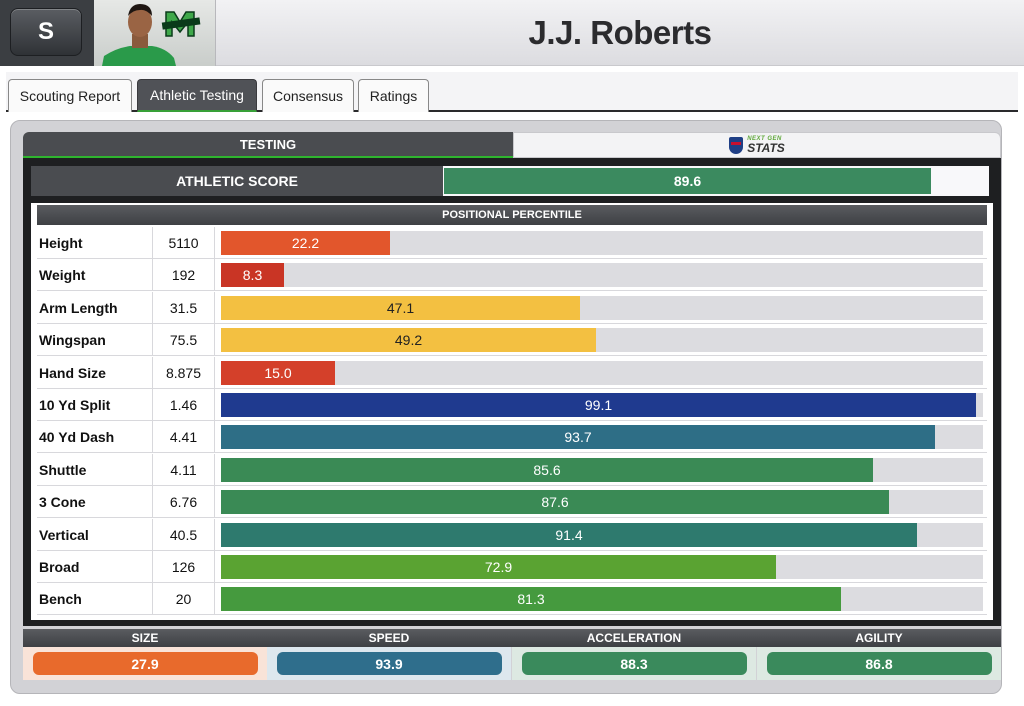  Describe the element at coordinates (184, 502) in the screenshot. I see `measurement-value: 6.76` at that location.